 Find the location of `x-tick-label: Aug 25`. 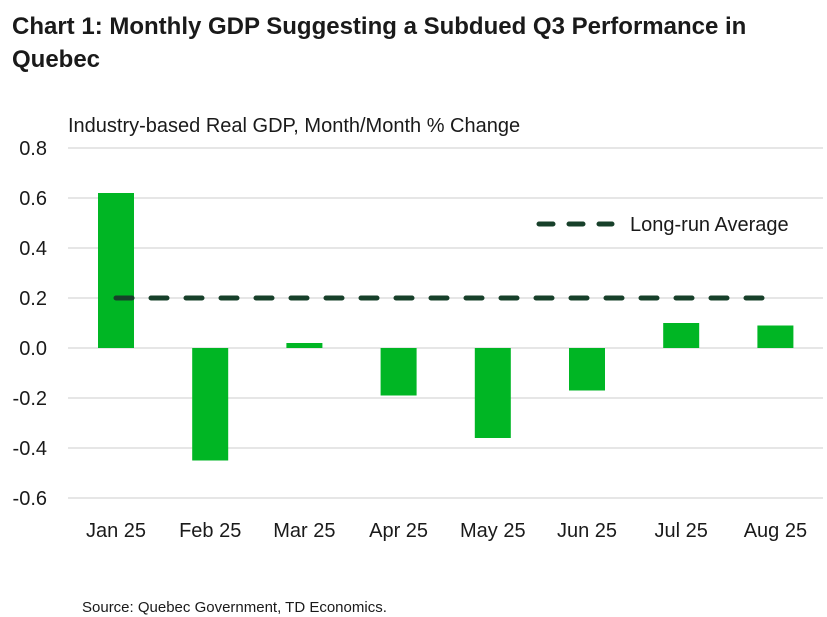

x-tick-label: Aug 25 is located at coordinates (775, 531).